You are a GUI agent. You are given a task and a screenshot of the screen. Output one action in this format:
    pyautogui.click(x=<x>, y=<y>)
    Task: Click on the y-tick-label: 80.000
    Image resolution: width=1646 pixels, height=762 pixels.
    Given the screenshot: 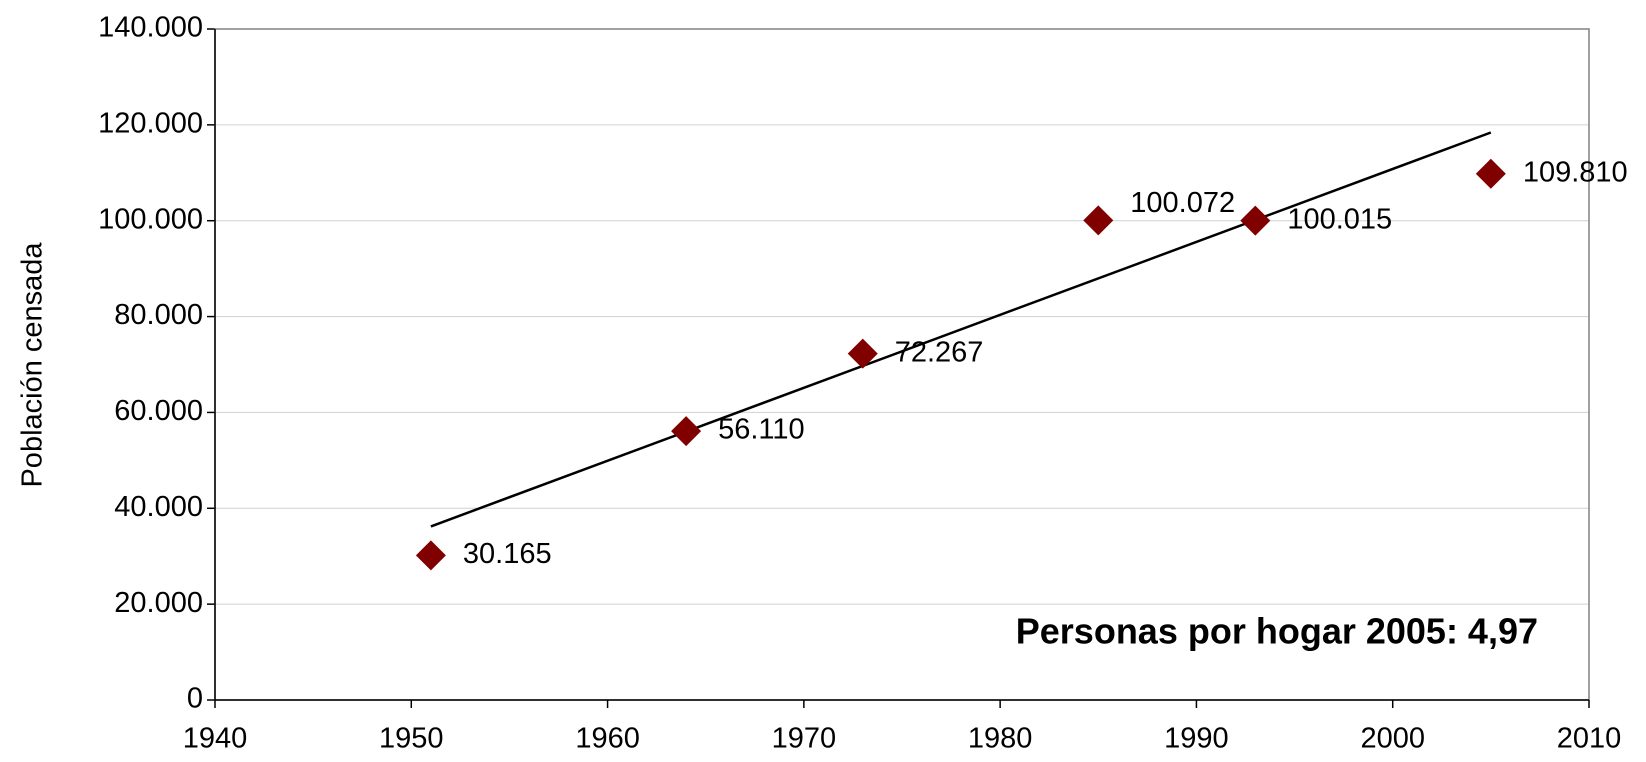 What is the action you would take?
    pyautogui.click(x=158, y=315)
    